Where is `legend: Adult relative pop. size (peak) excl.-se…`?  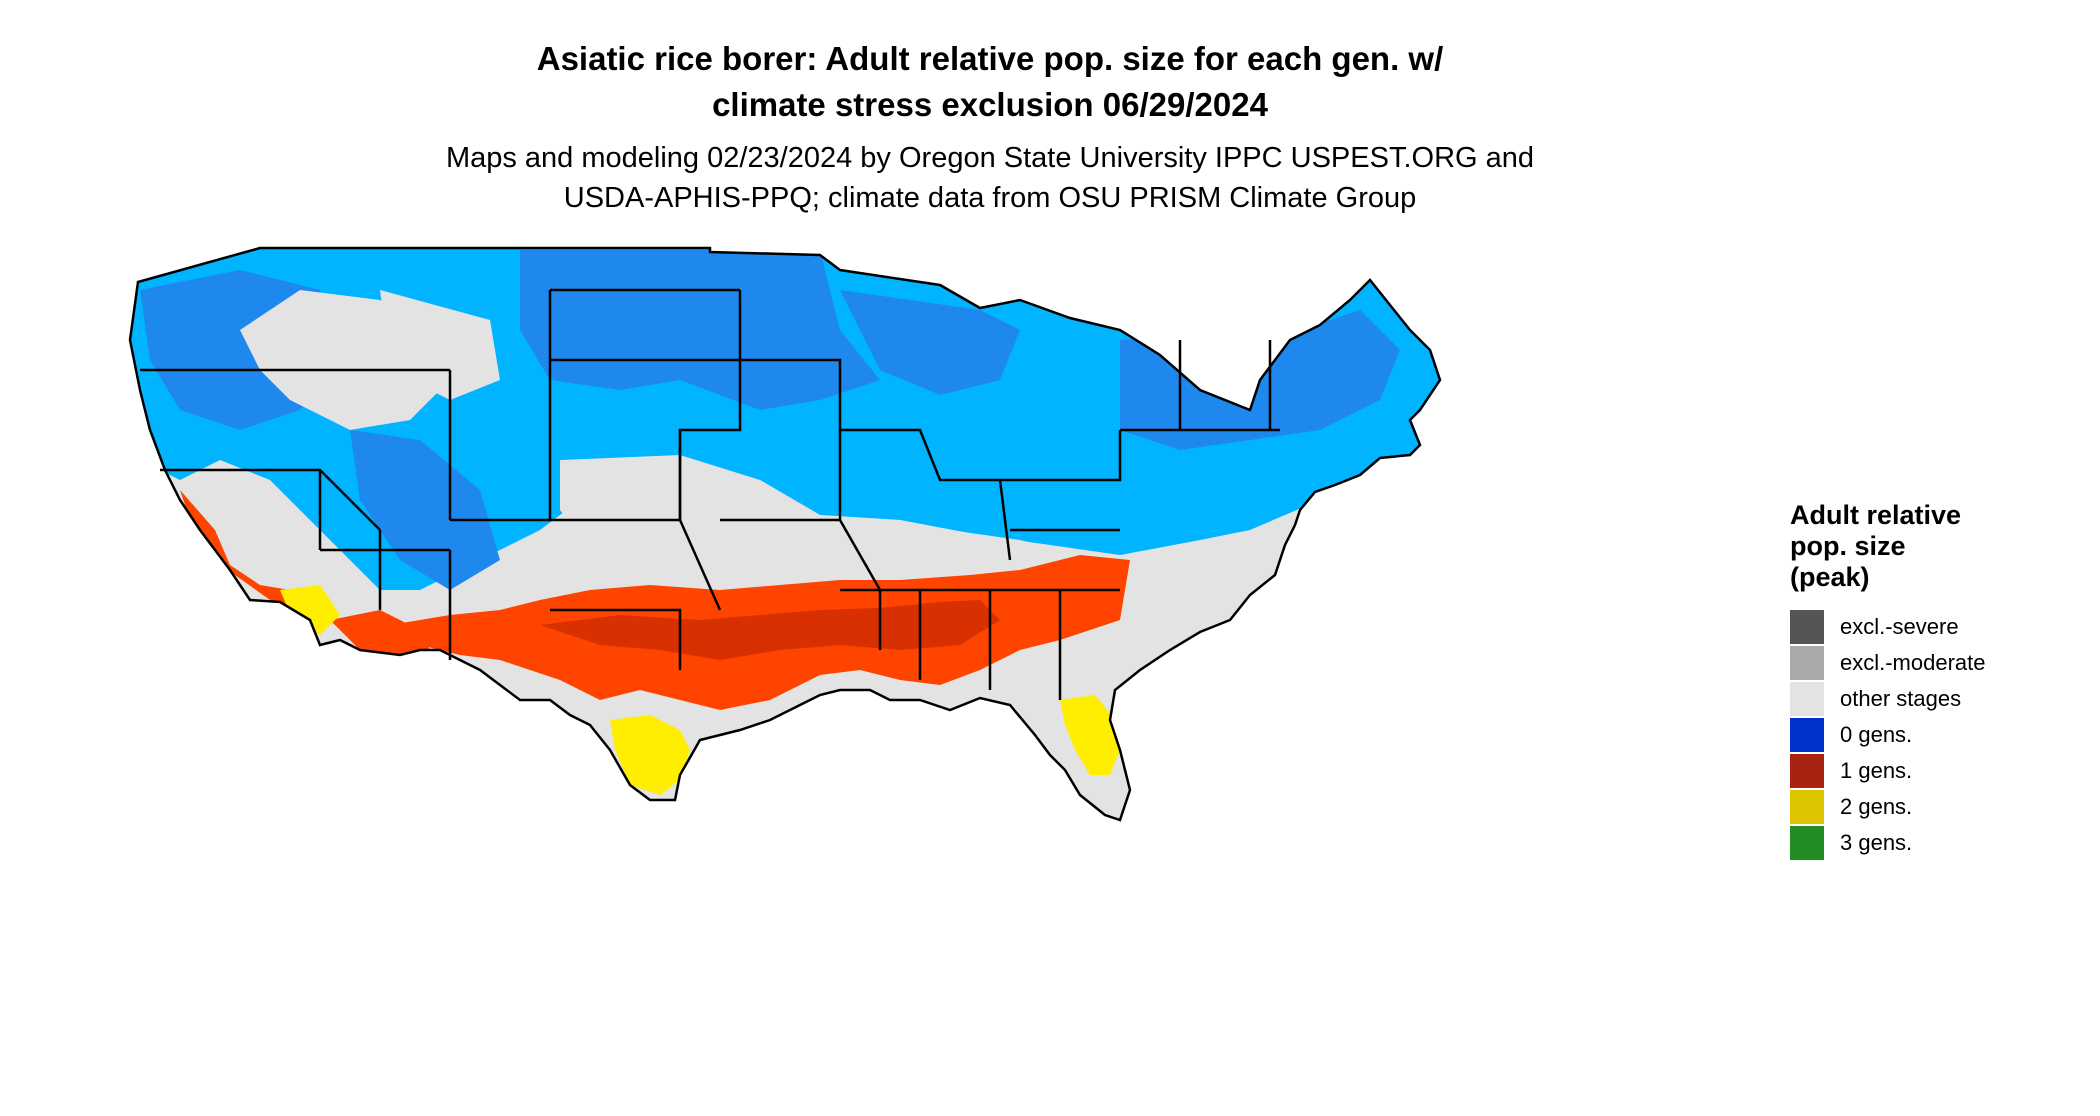
legend: Adult relative pop. size (peak) excl.-se… is located at coordinates (1940, 680).